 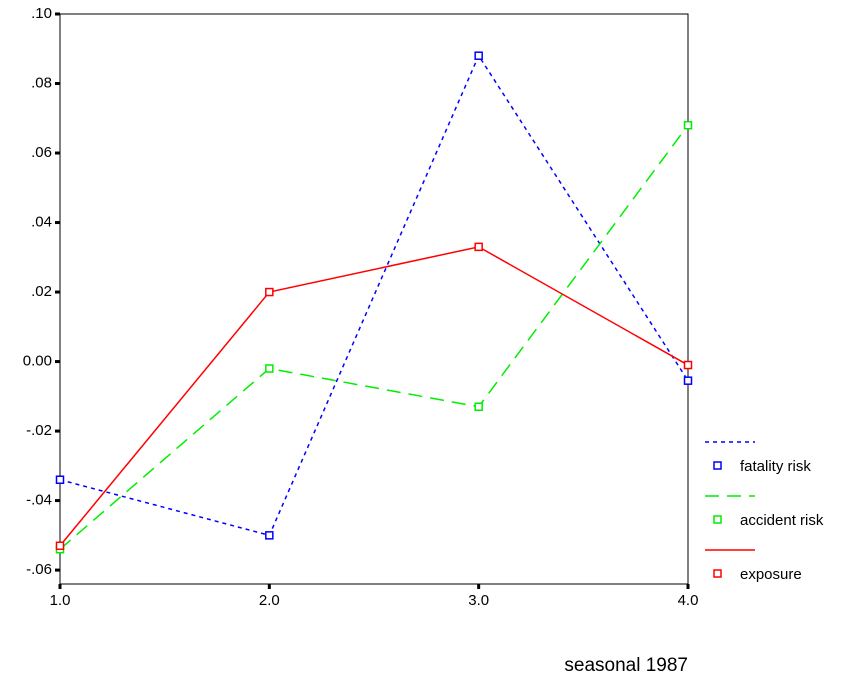 I want to click on y-tick-label: -.06, so click(x=39, y=569).